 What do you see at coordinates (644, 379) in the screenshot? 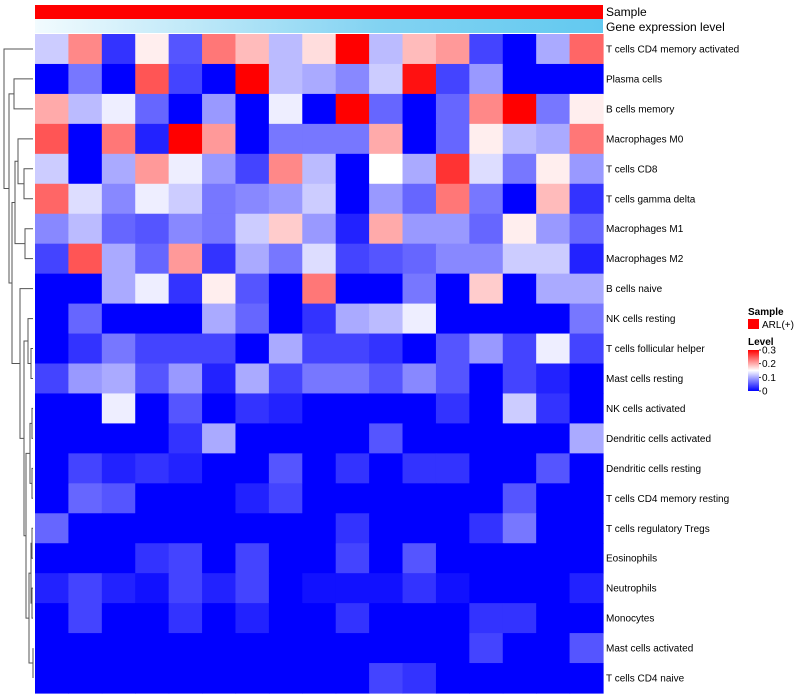
I see `row-label: Mast cells resting` at bounding box center [644, 379].